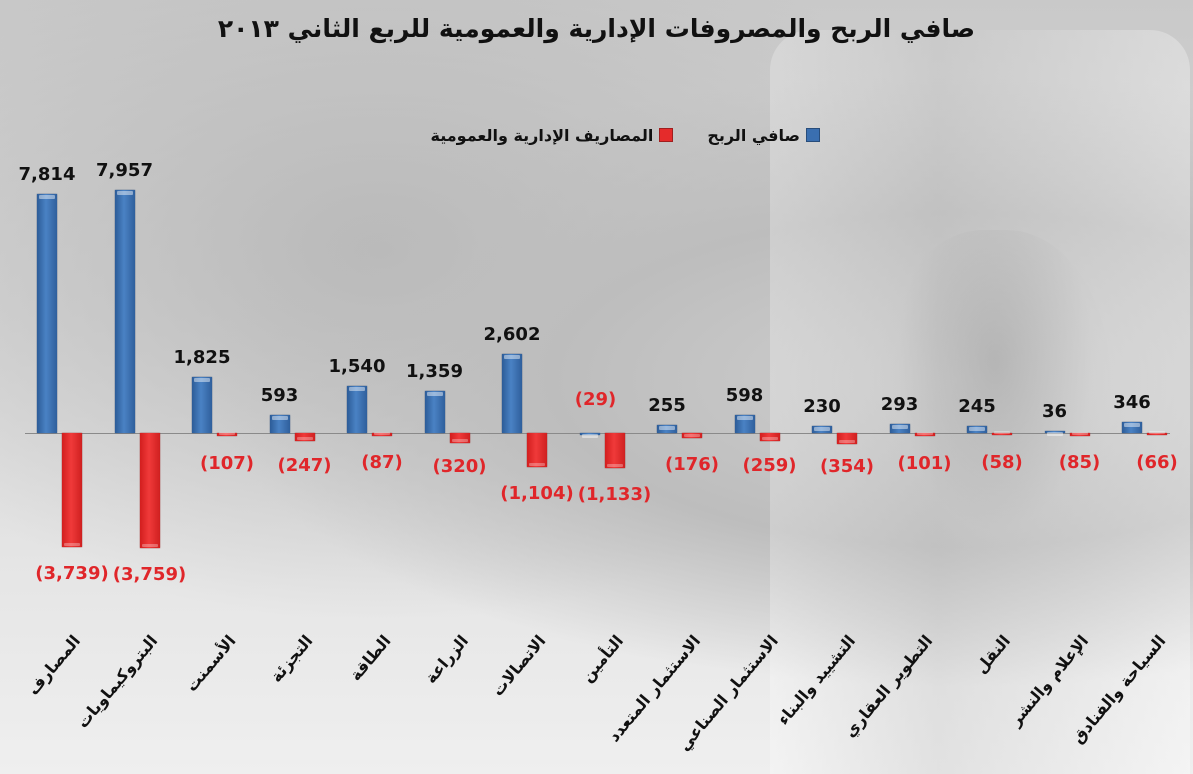  I want to click on category-label: التجزئة, so click(291, 658).